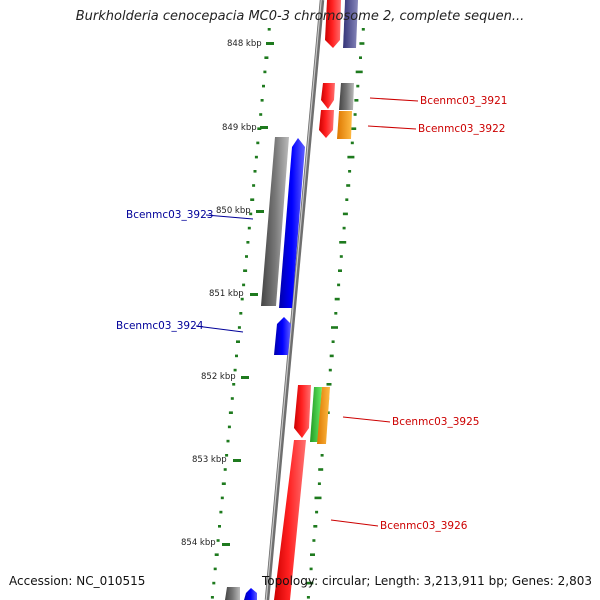  Describe the element at coordinates (342, 24) in the screenshot. I see `gene-white-top` at that location.